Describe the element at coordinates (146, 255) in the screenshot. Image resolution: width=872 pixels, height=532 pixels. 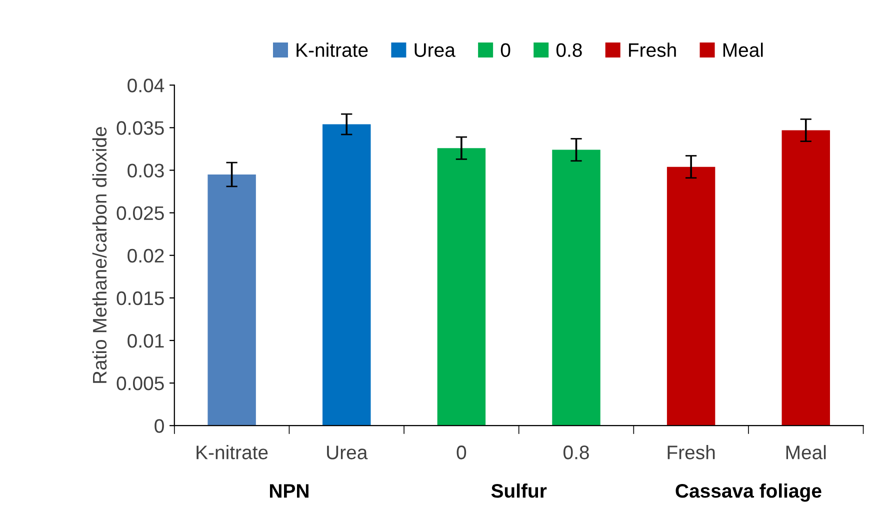
I see `y-tick-label: 0.02` at that location.